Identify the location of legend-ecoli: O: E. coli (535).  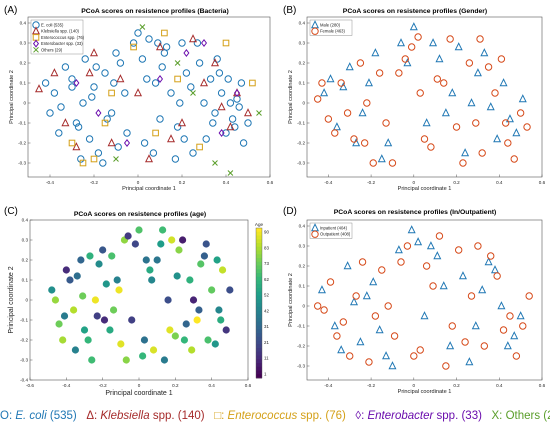
(38, 416).